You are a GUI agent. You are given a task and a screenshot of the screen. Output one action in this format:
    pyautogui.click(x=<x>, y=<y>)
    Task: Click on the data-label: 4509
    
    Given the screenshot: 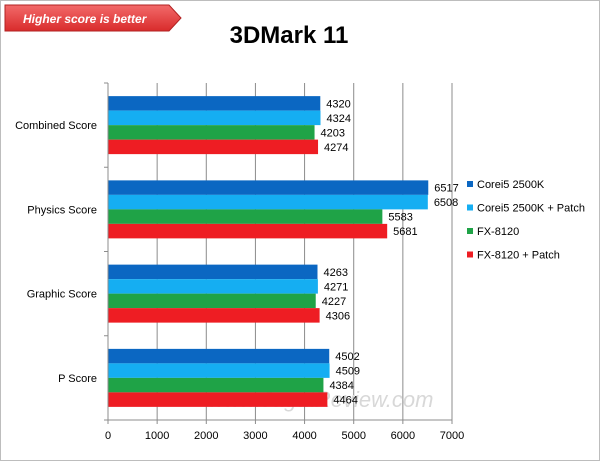 What is the action you would take?
    pyautogui.click(x=348, y=372)
    